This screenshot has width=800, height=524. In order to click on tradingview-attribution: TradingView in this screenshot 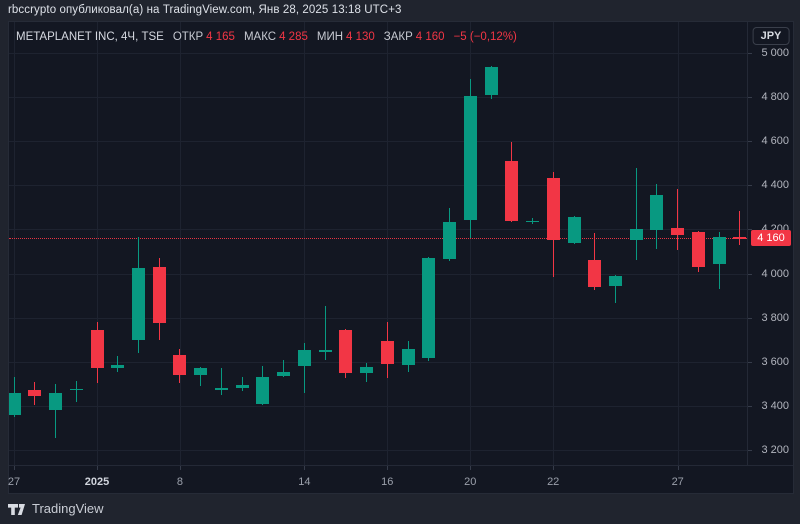, I will do `click(56, 508)`.